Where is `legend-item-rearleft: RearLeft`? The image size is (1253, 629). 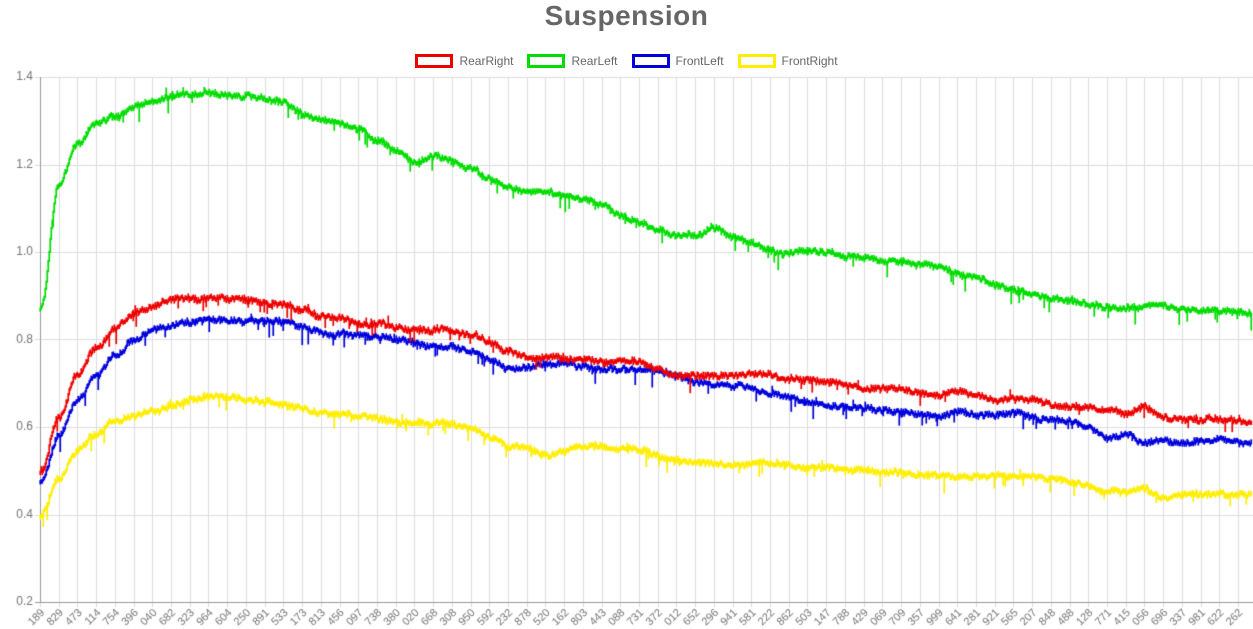 legend-item-rearleft: RearLeft is located at coordinates (572, 61).